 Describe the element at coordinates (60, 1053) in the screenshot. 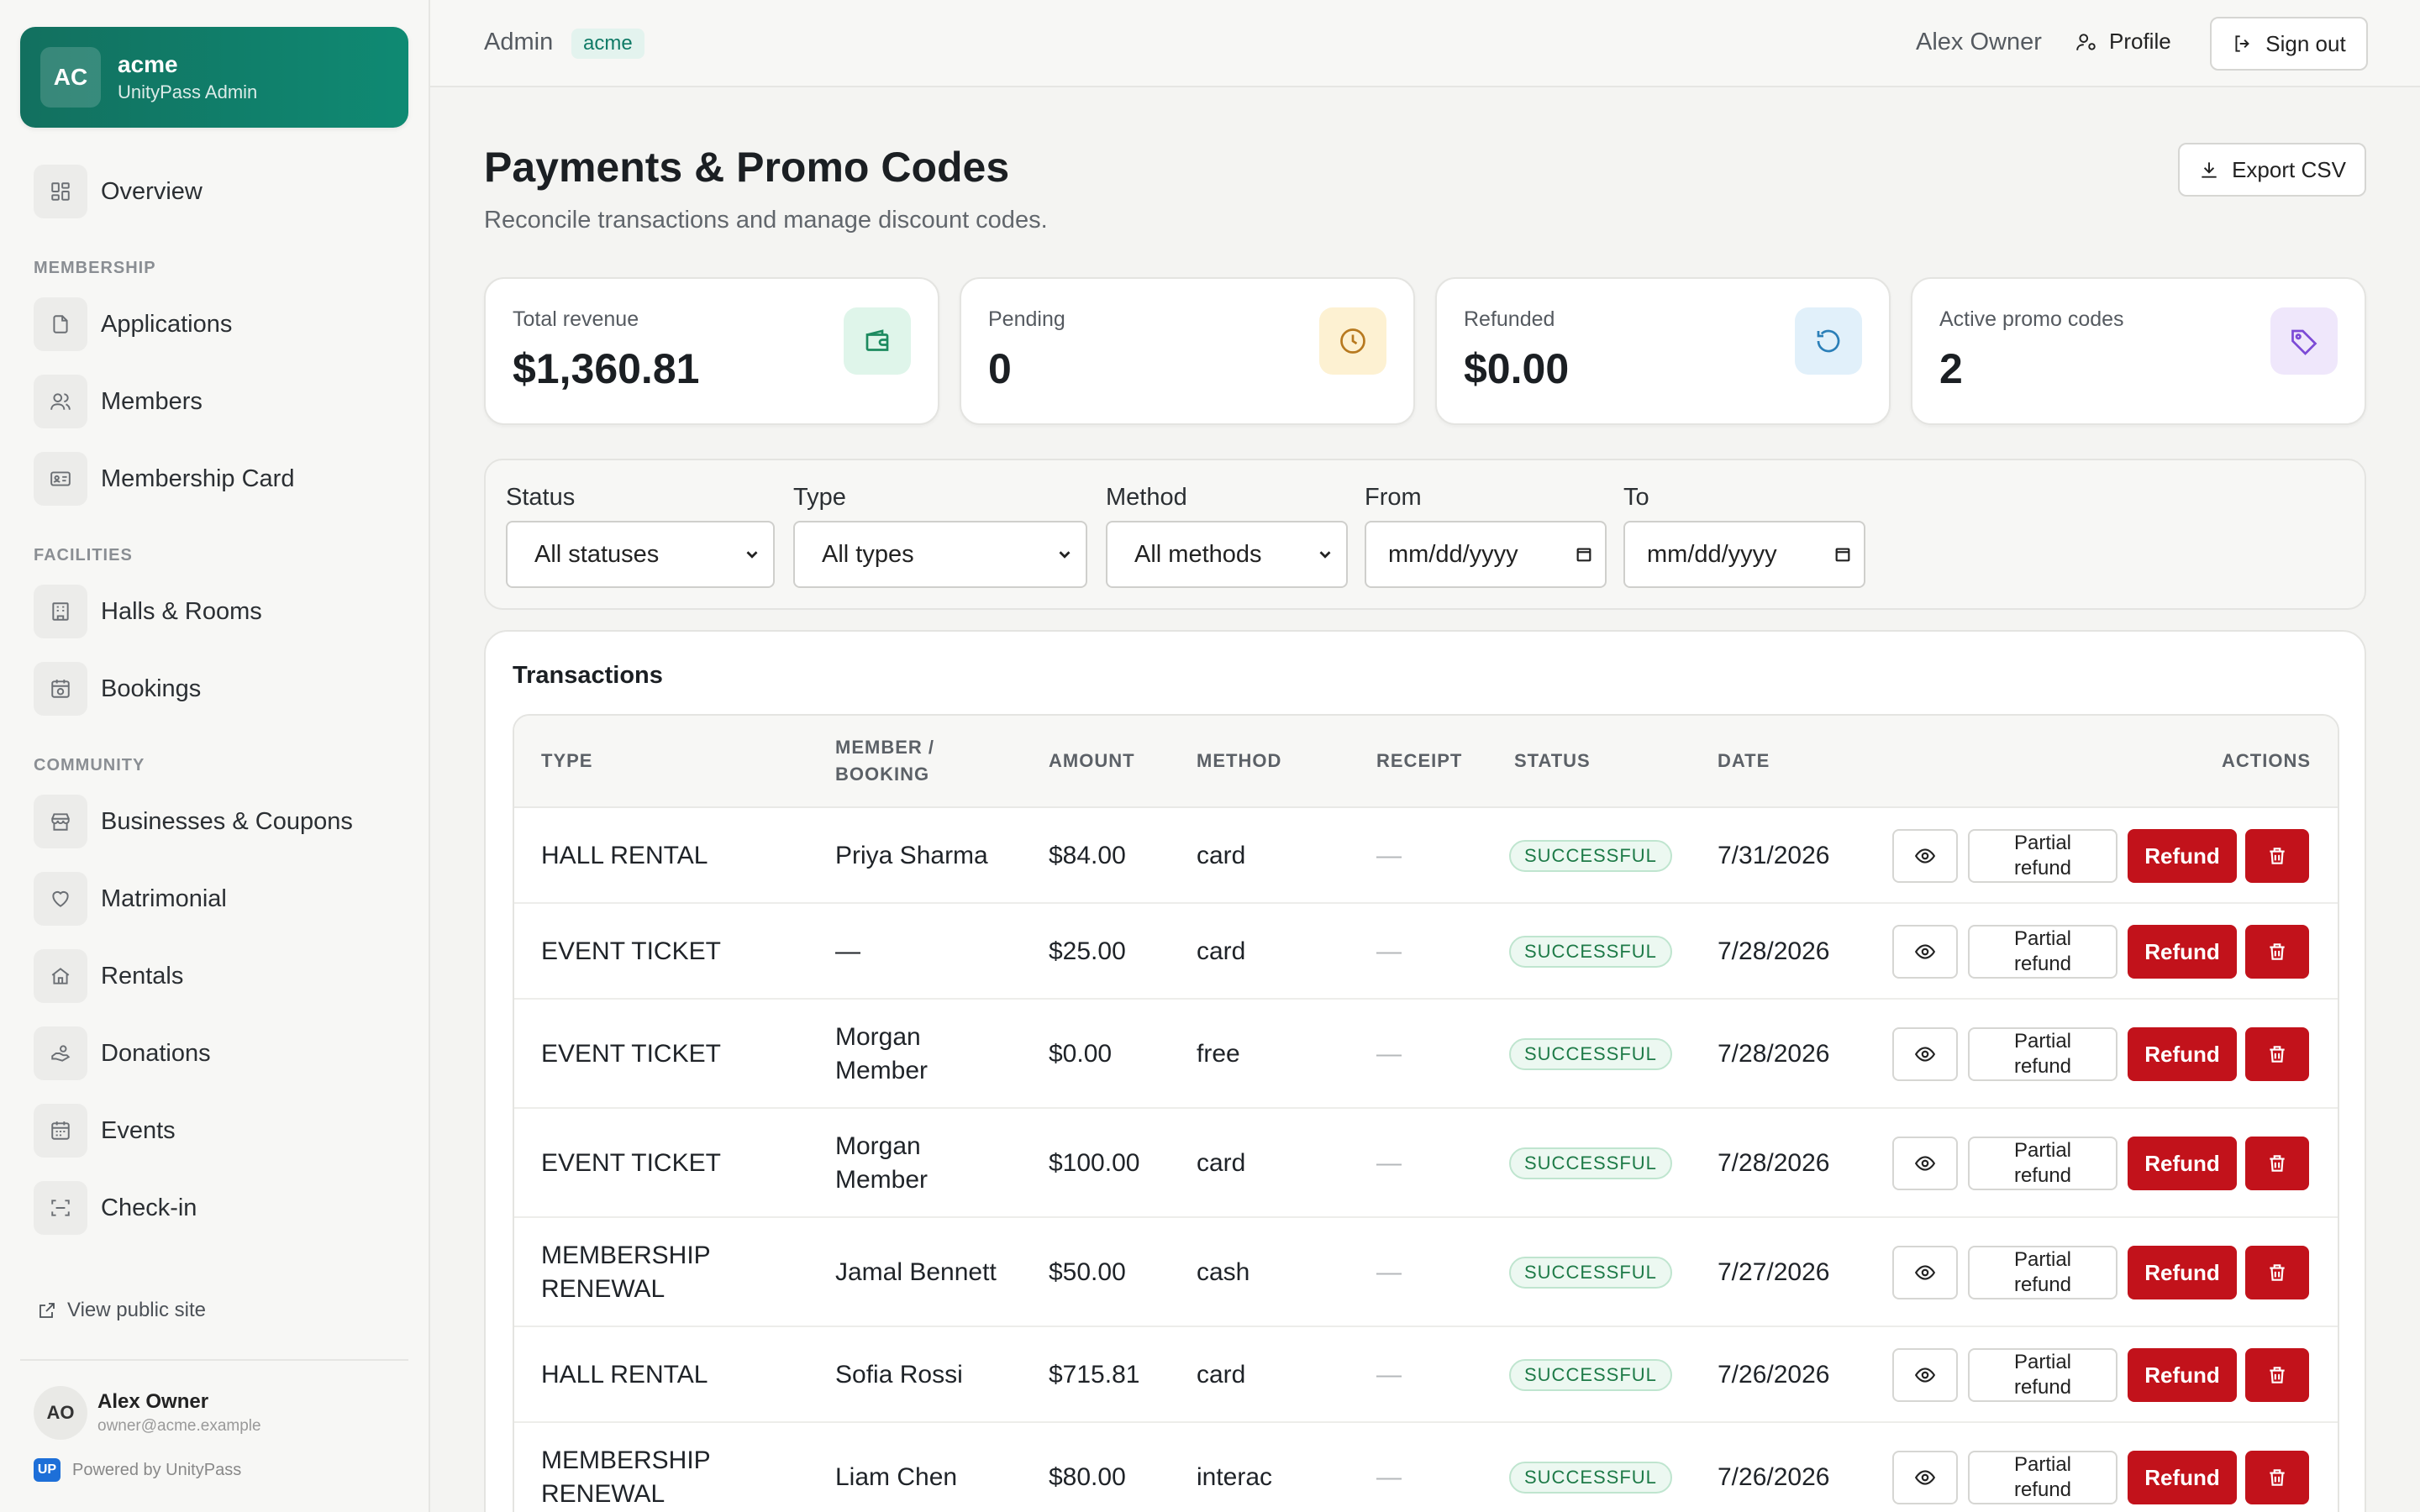

I see `hand-coin-icon` at that location.